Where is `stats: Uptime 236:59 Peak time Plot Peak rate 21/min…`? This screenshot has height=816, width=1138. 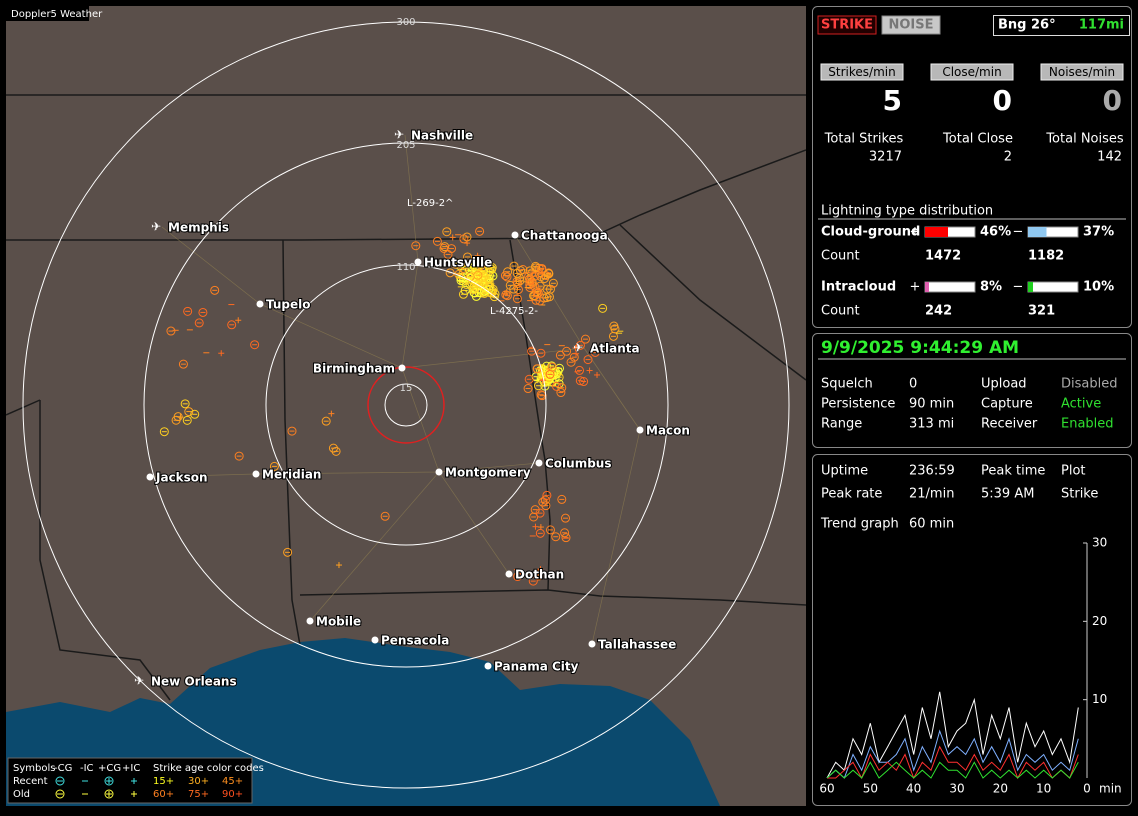
stats: Uptime 236:59 Peak time Plot Peak rate 21/min… is located at coordinates (959, 498).